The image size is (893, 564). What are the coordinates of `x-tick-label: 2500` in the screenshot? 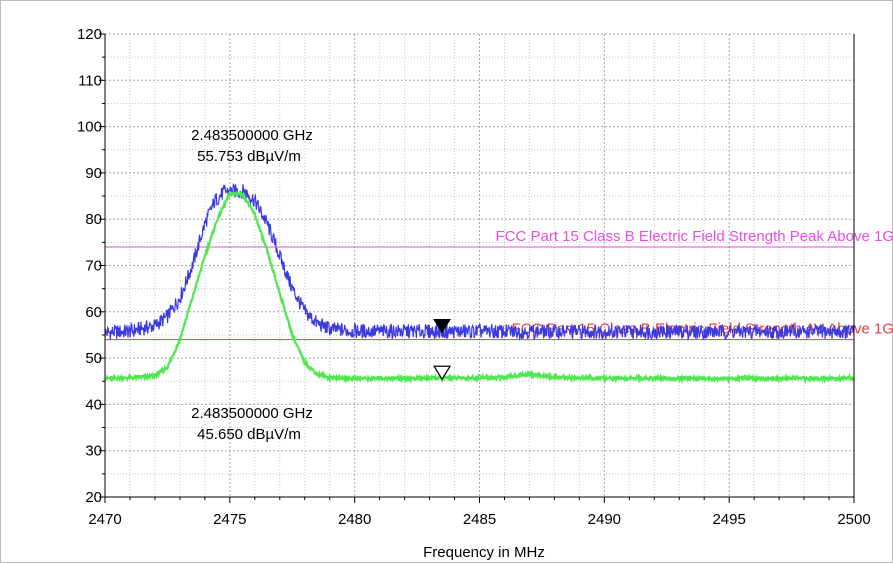 It's located at (853, 519).